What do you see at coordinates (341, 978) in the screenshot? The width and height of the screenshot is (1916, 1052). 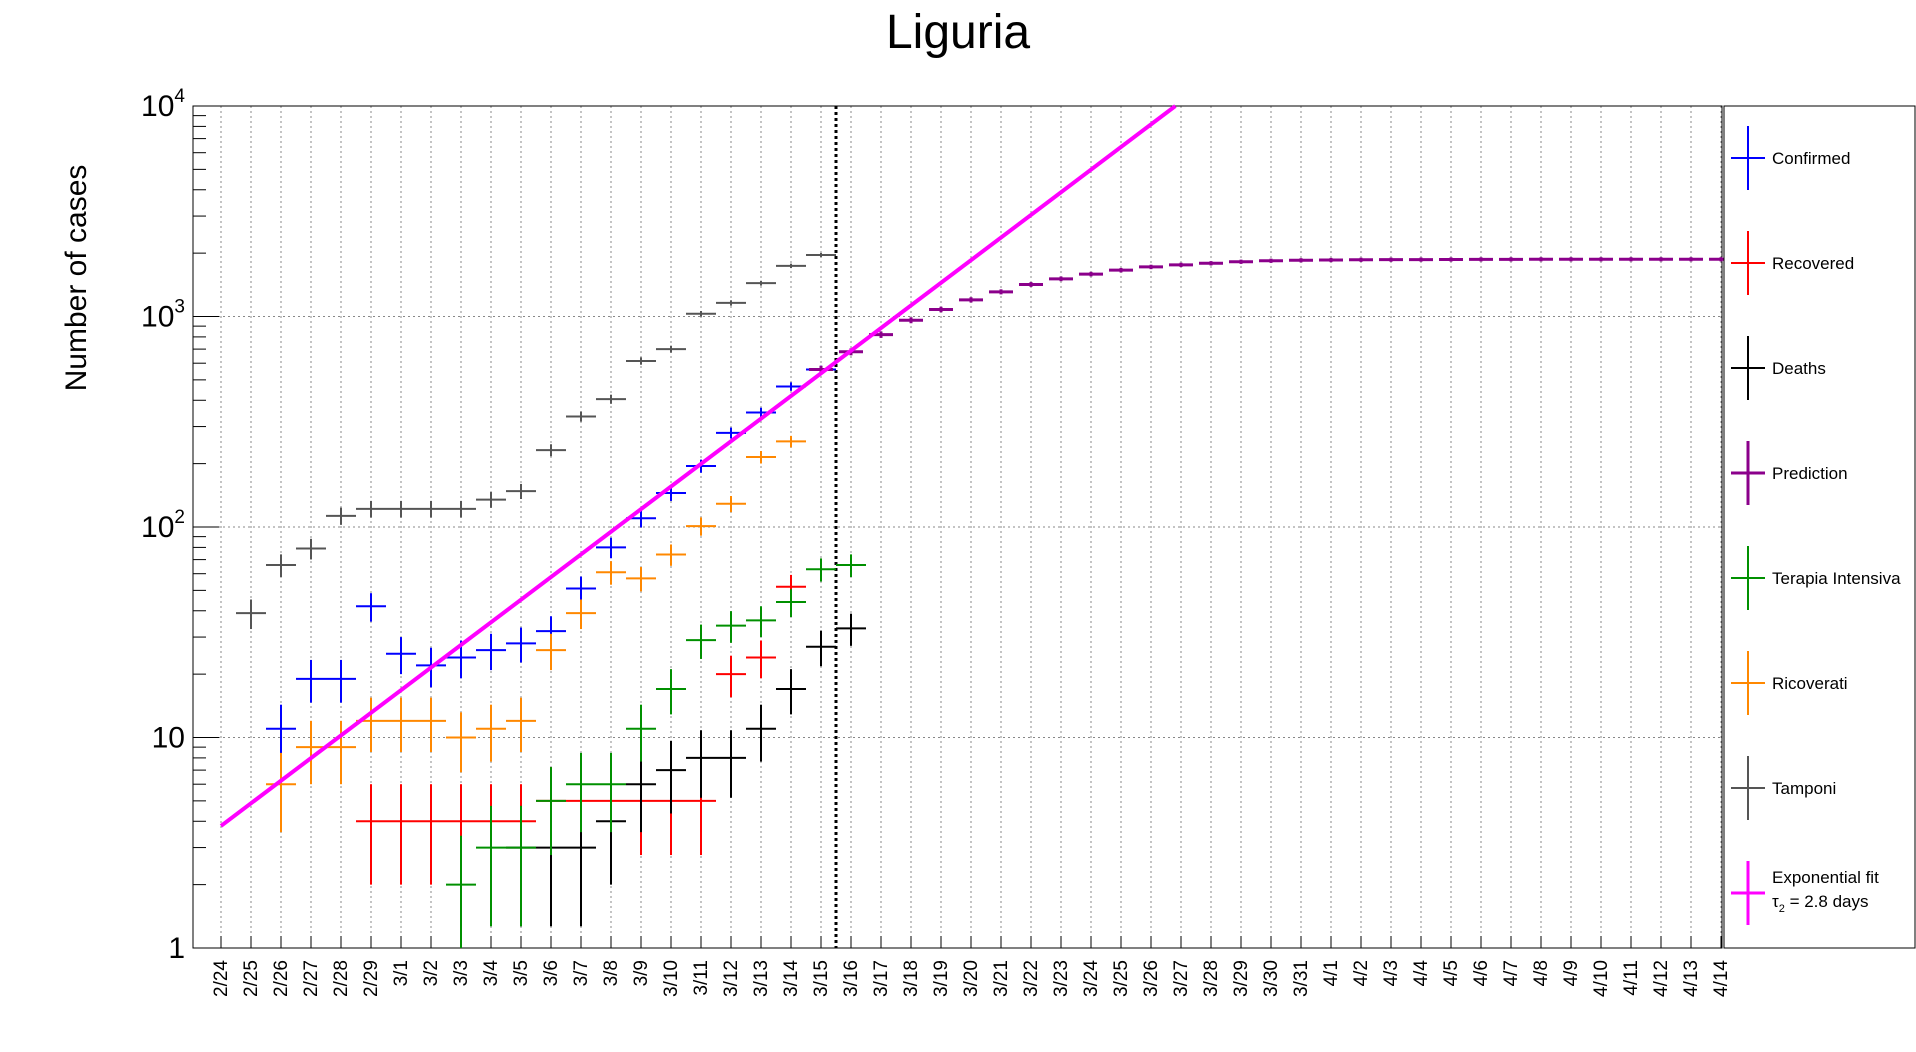 I see `x-tick-label: 2/28` at bounding box center [341, 978].